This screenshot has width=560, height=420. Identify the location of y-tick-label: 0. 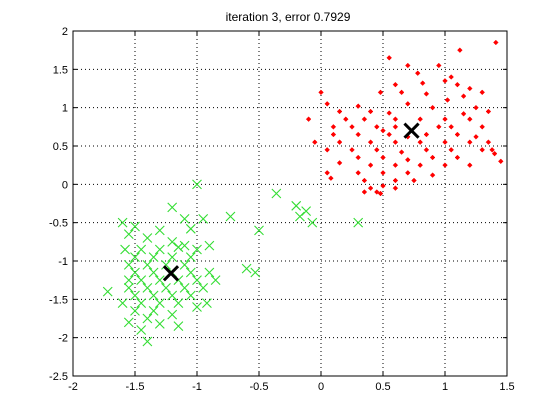
(65, 185).